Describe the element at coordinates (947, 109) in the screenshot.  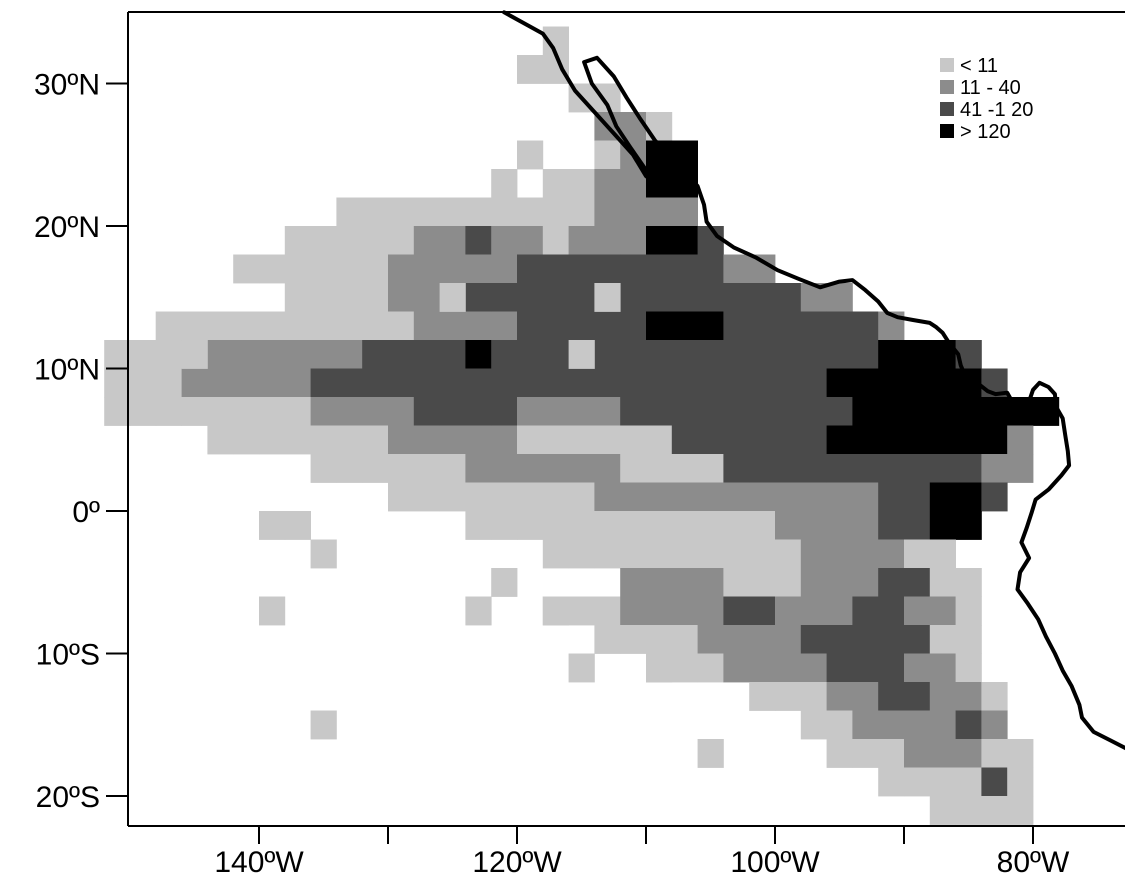
I see `legend-swatch` at that location.